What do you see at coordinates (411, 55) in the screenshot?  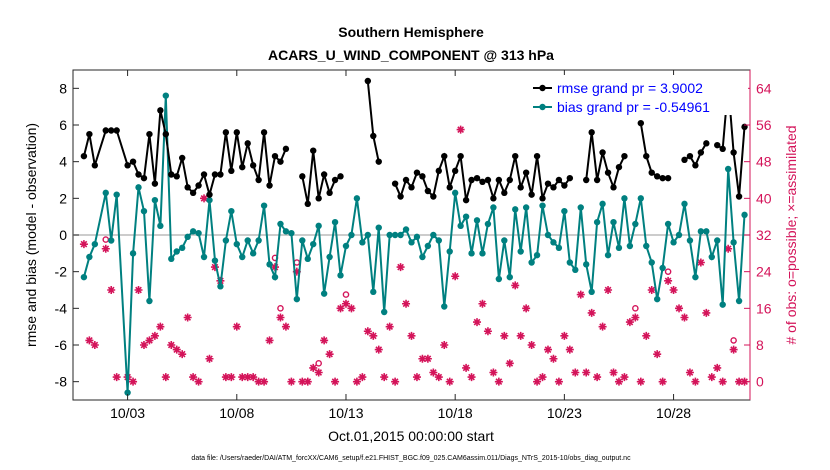 I see `chart-subtitle: ACARS_U_WIND_COMPONENT @ 313 hPa` at bounding box center [411, 55].